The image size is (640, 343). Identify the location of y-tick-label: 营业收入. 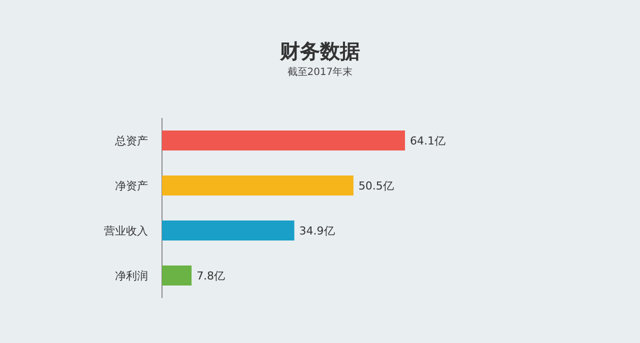
(126, 231).